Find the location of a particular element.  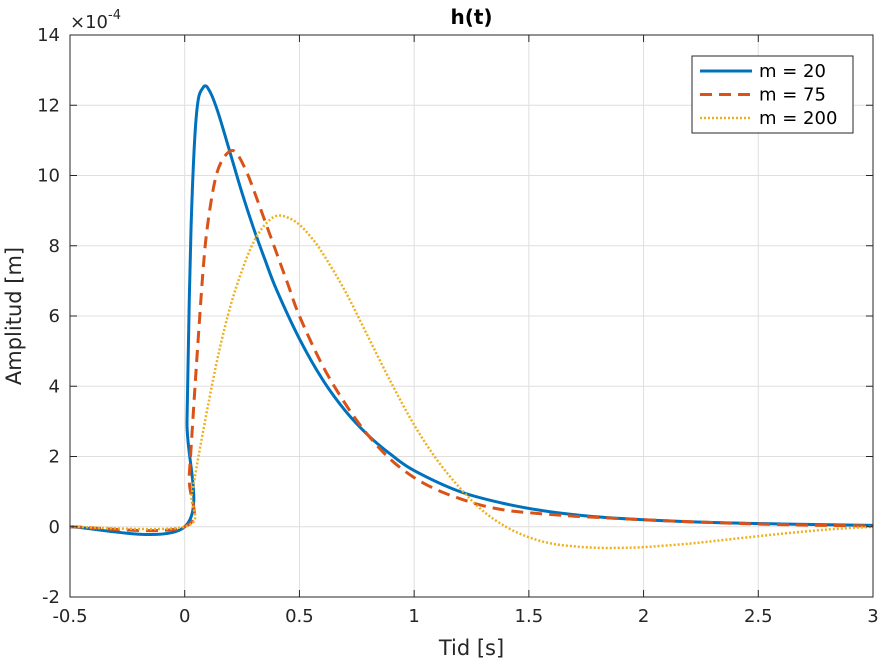

y-axis-exponent-power: -4 is located at coordinates (114, 15).